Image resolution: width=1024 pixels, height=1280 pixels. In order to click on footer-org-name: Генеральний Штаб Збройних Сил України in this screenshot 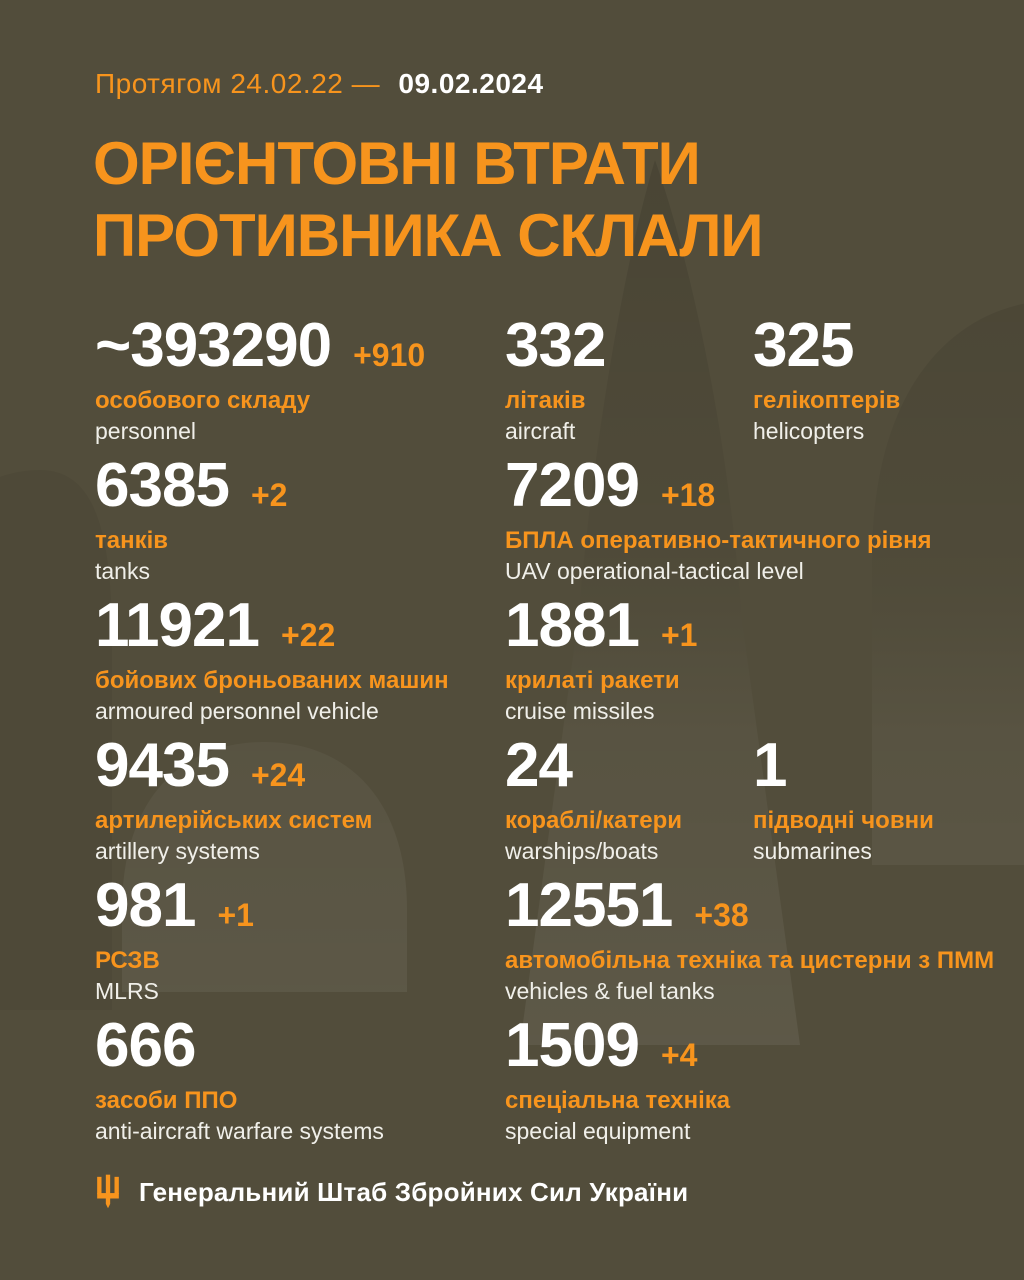, I will do `click(414, 1191)`.